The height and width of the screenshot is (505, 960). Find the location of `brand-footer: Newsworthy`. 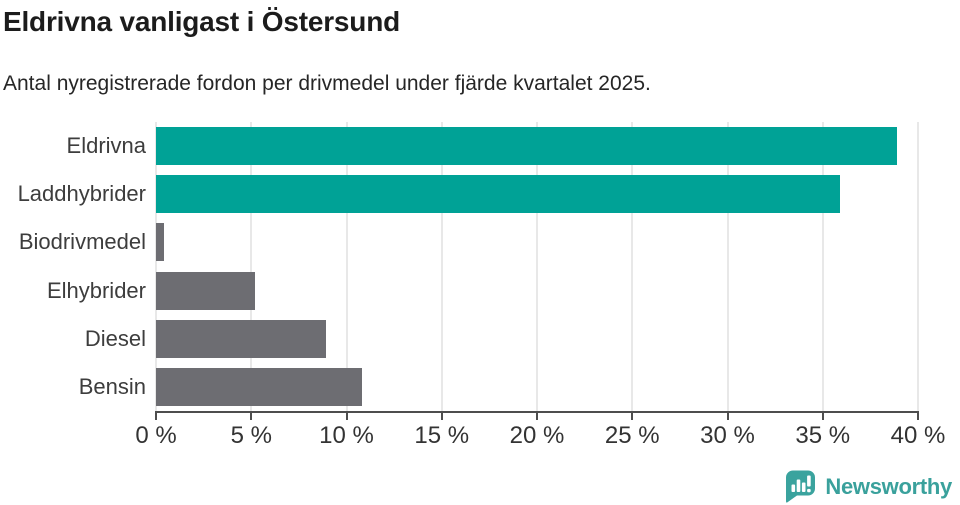

brand-footer: Newsworthy is located at coordinates (868, 486).